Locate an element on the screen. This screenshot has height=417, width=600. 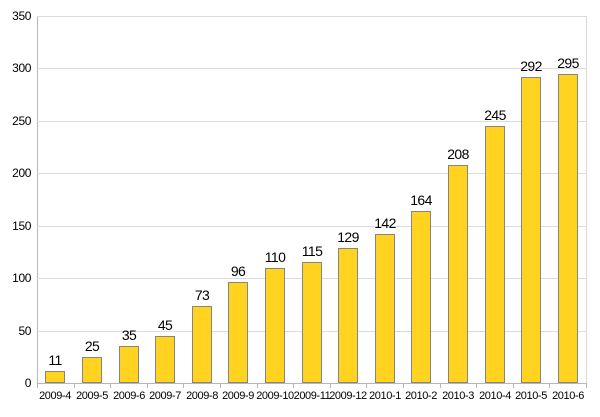
bar-value-label: 45 is located at coordinates (165, 325).